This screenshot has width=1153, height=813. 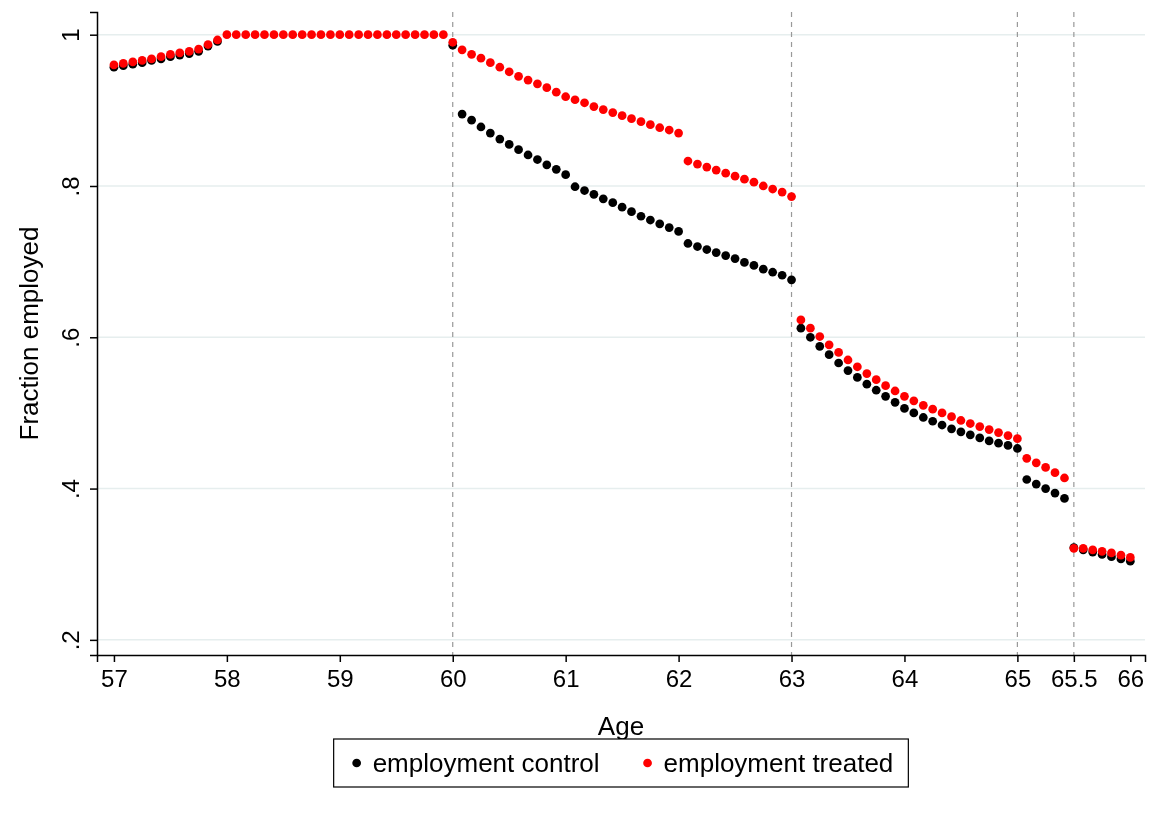 What do you see at coordinates (453, 678) in the screenshot?
I see `x-tick-label: 60` at bounding box center [453, 678].